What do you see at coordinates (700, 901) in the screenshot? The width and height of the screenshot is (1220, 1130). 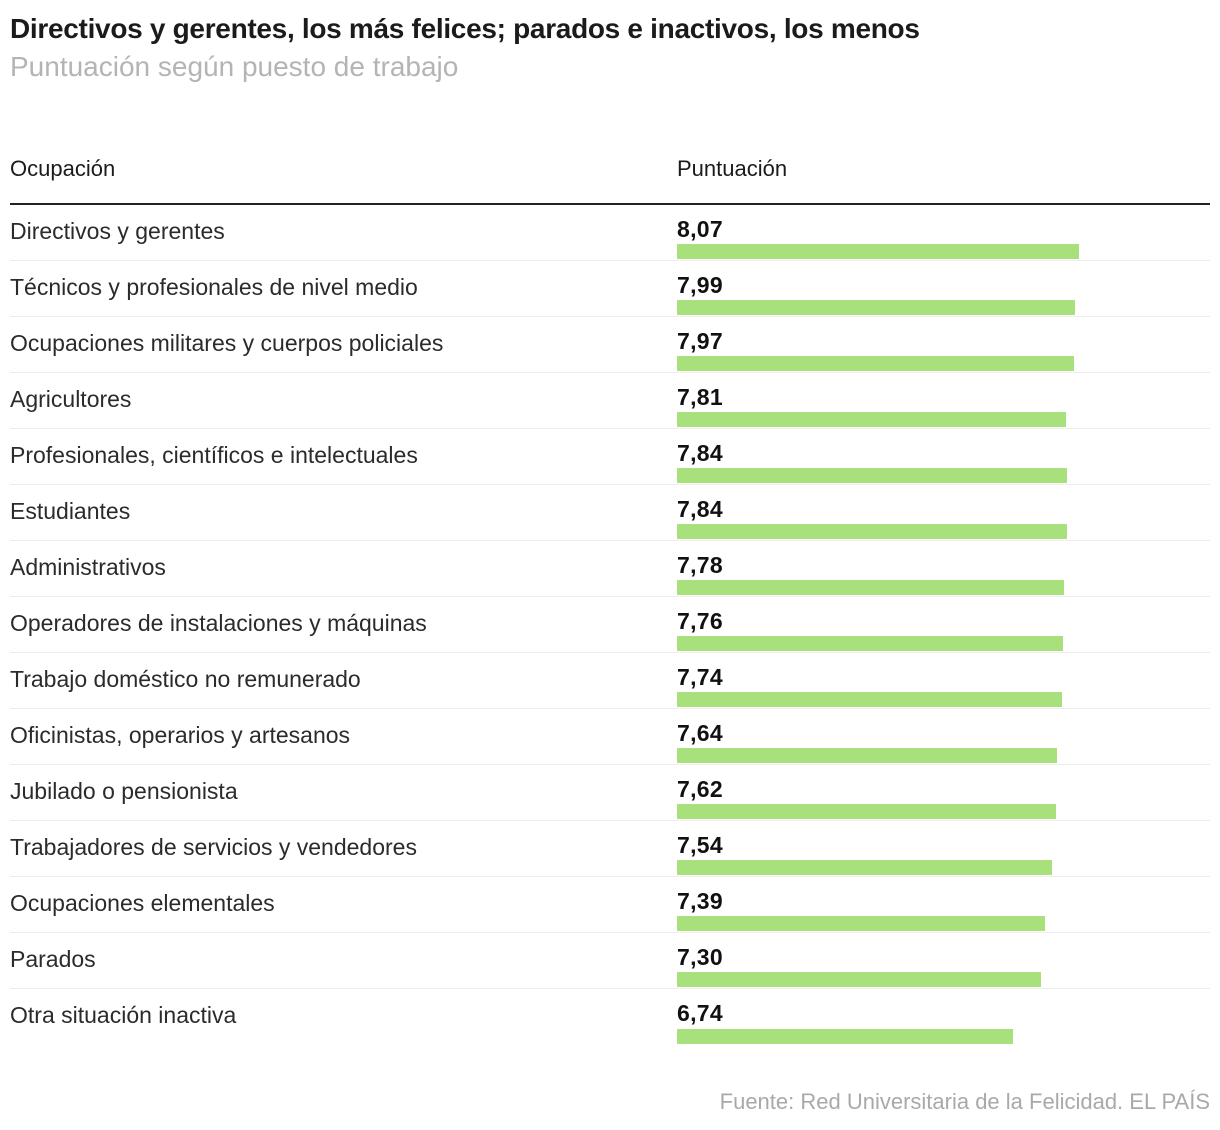 I see `score-value: 7,39` at bounding box center [700, 901].